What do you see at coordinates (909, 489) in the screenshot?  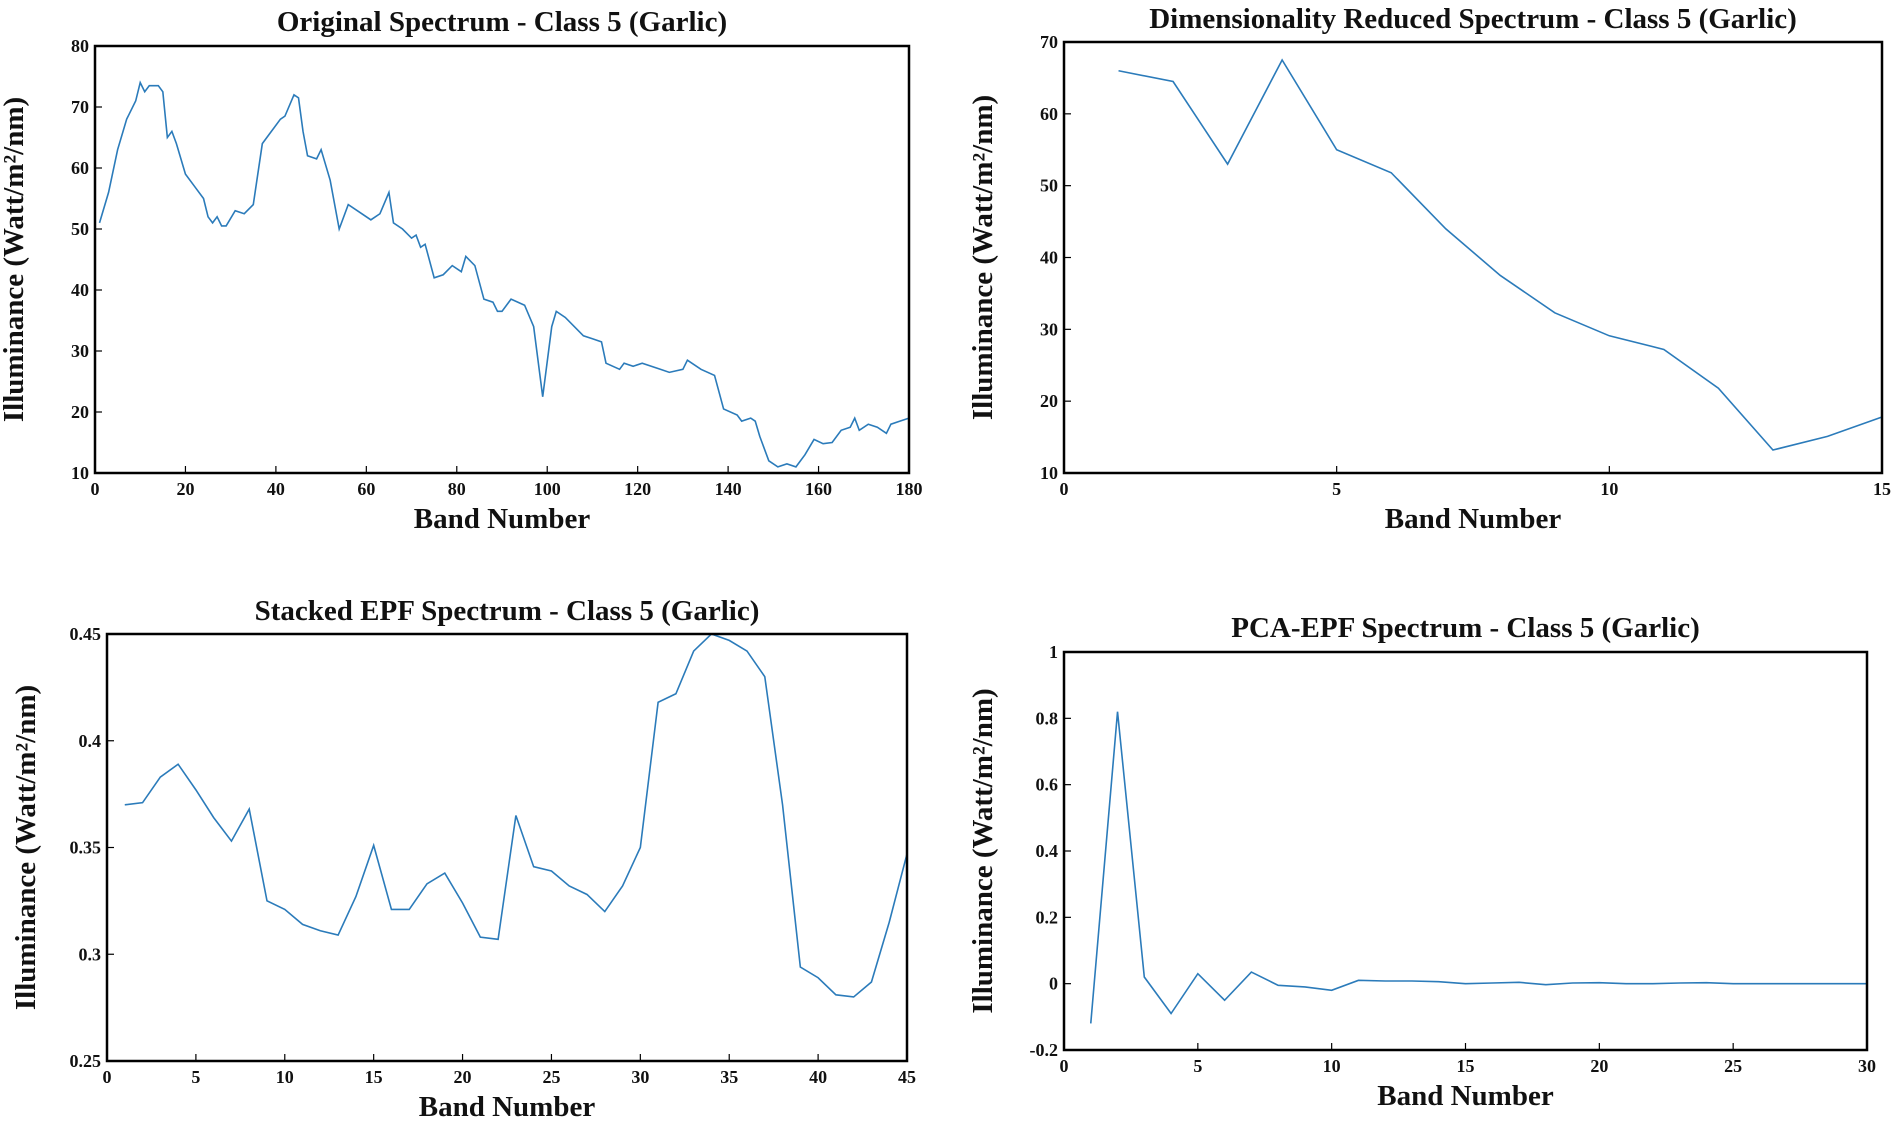 I see `x-tick-label: 180` at bounding box center [909, 489].